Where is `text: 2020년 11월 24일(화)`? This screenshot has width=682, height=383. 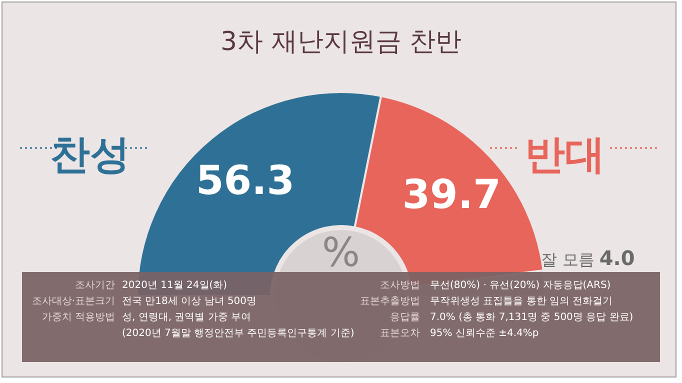 text: 2020년 11월 24일(화) is located at coordinates (175, 285).